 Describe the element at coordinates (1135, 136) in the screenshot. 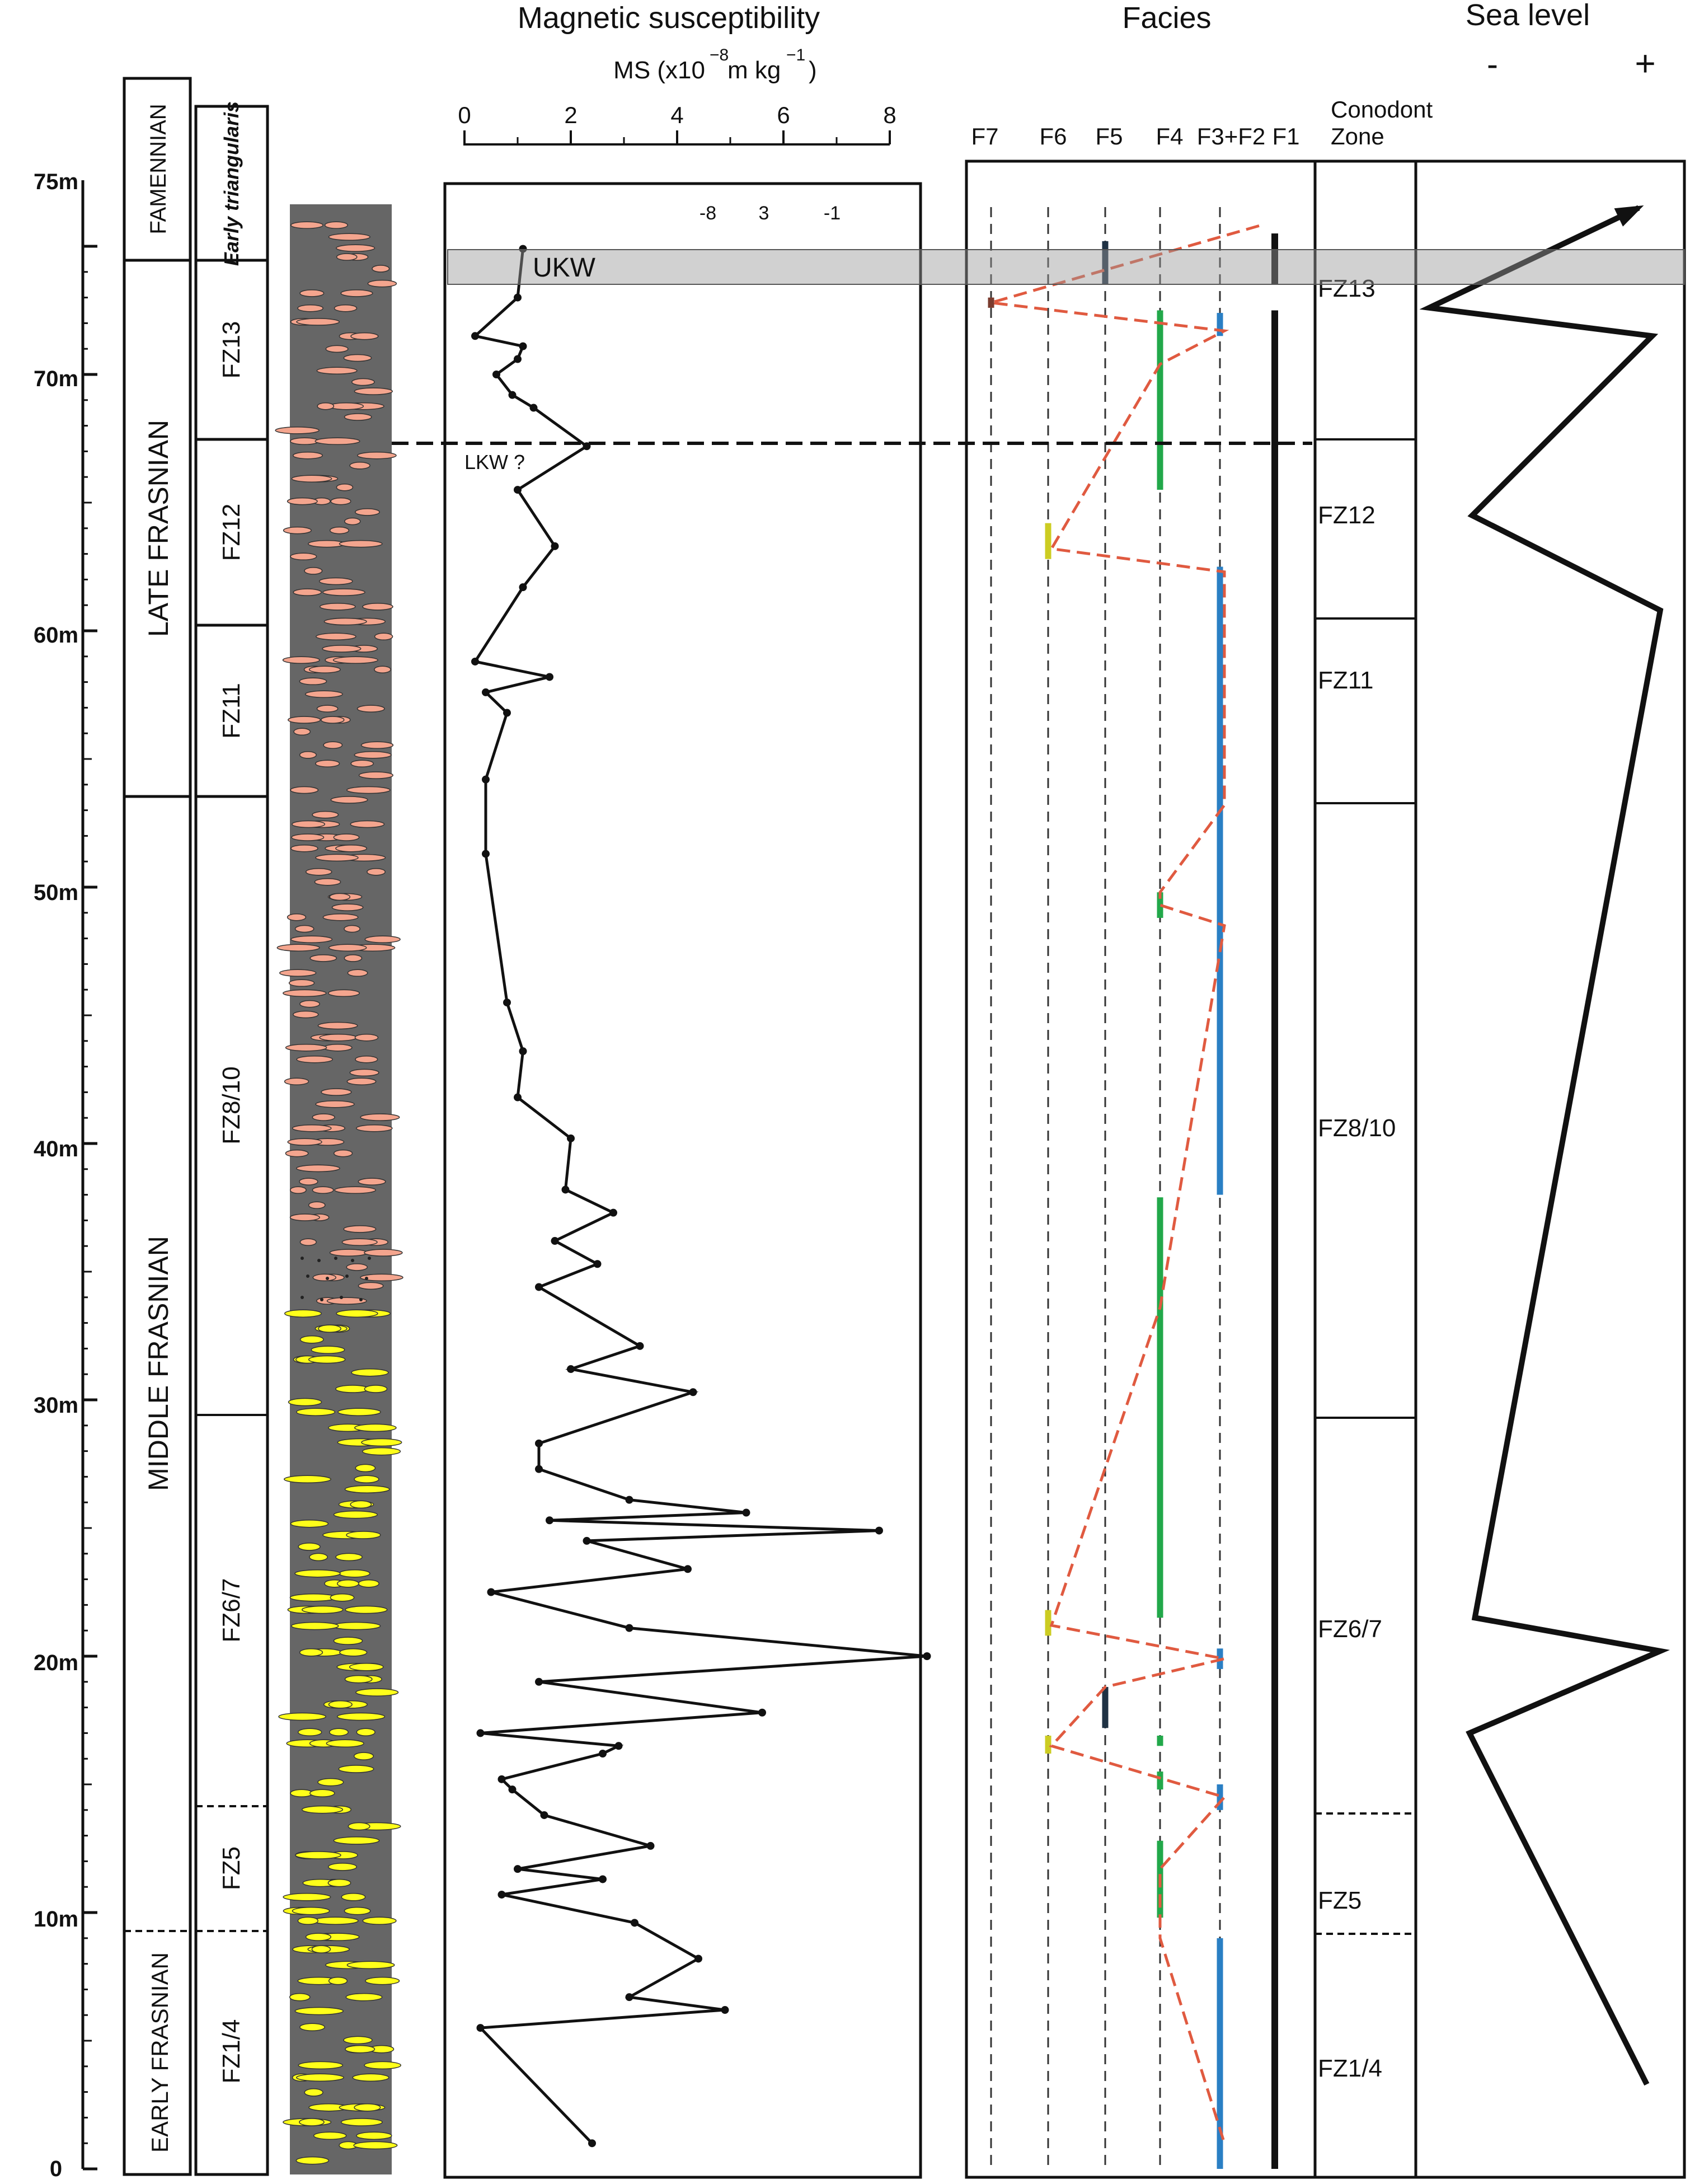

I see `facies-column-labels: F7 F6 F5 F4 F3+F2 F1` at that location.